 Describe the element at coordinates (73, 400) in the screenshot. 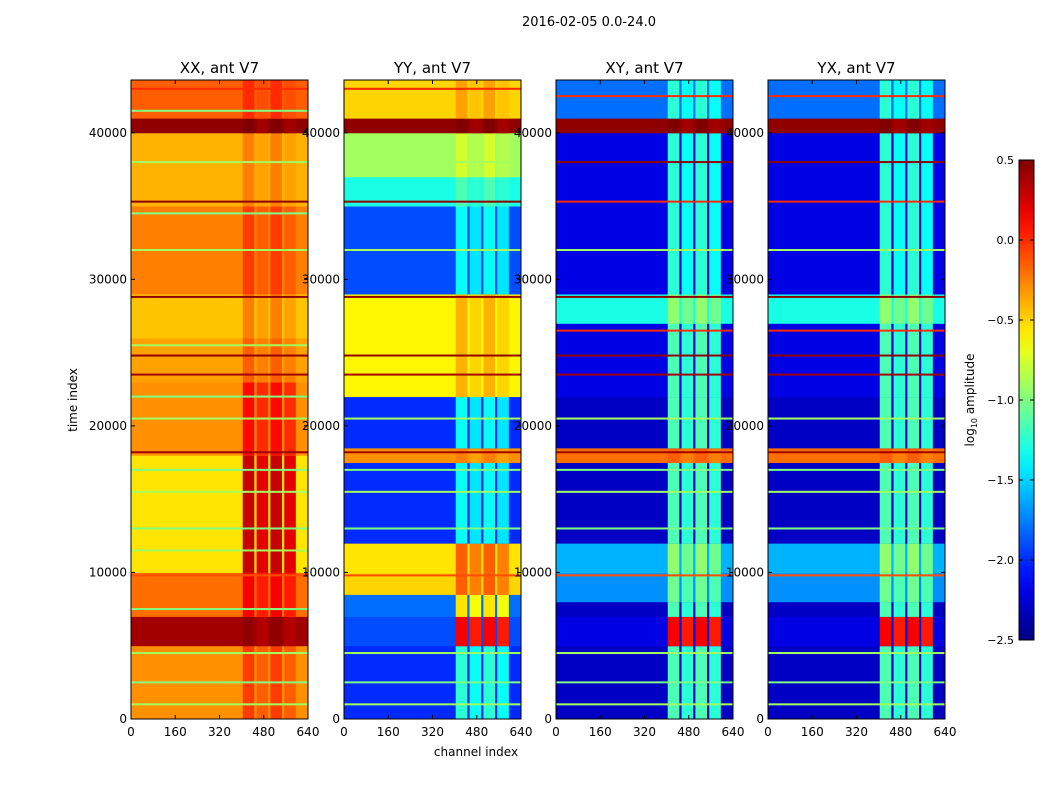

I see `y-axis-label: time index` at that location.